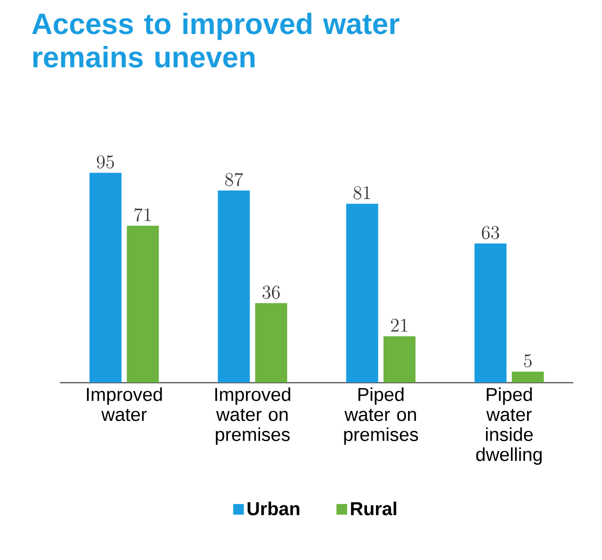 The image size is (602, 560). I want to click on legend-label: Urban, so click(274, 509).